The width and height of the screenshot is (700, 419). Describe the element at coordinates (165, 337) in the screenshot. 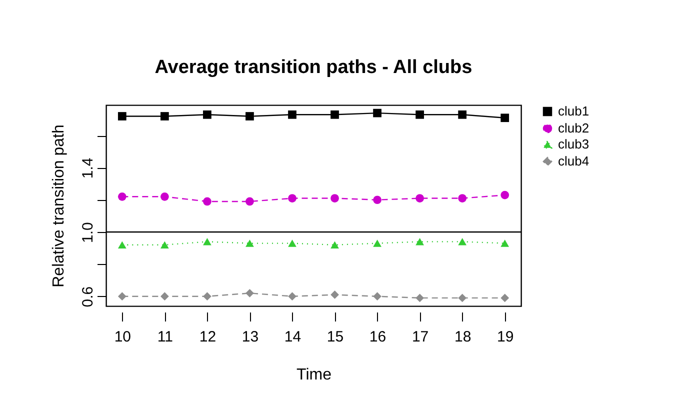

I see `x-tick-label: 11` at that location.